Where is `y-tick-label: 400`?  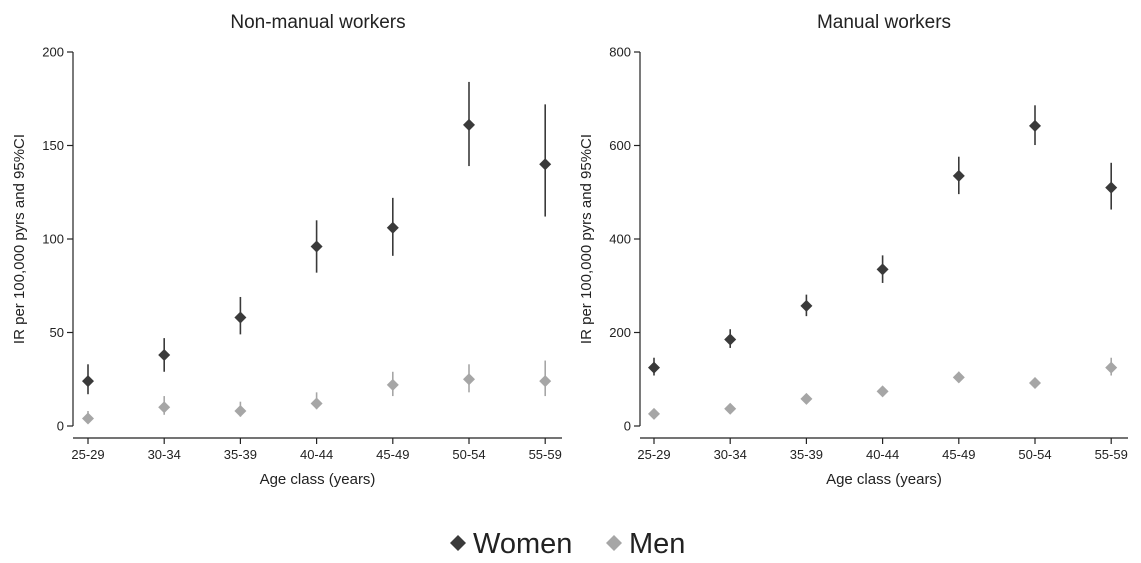 y-tick-label: 400 is located at coordinates (620, 239).